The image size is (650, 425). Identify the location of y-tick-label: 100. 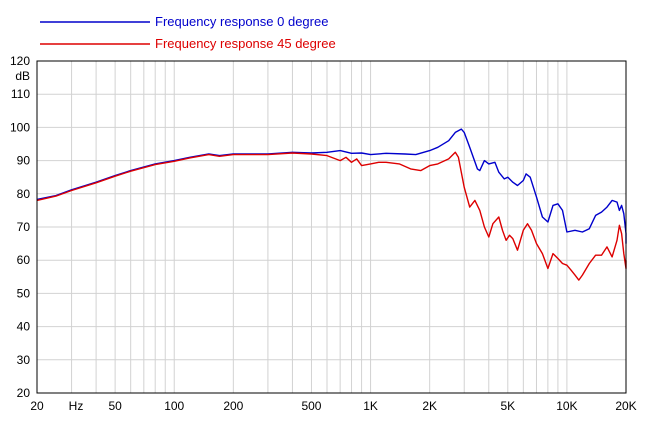
(20, 127).